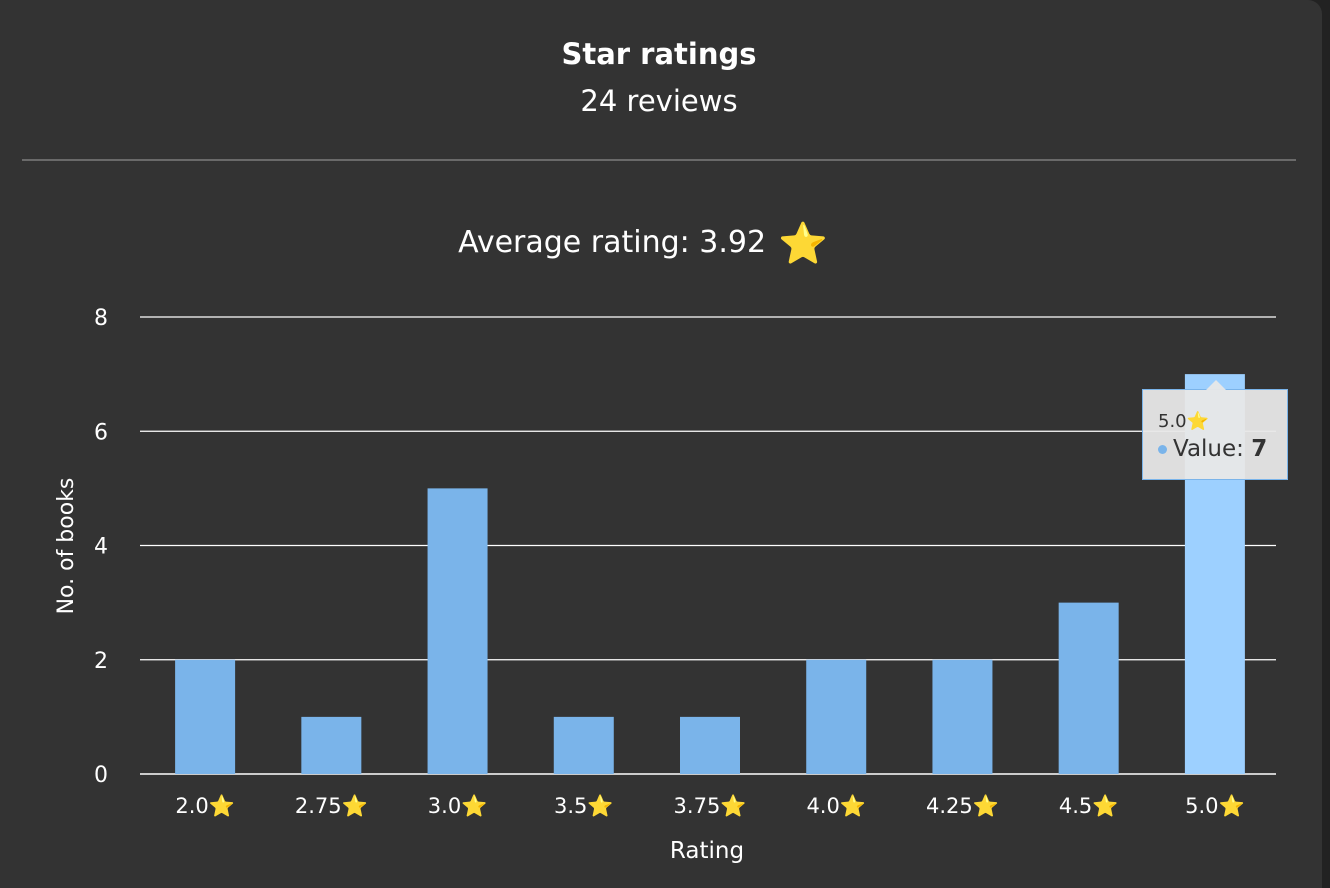  What do you see at coordinates (612, 242) in the screenshot?
I see `average-rating-text: Average rating: 3.92` at bounding box center [612, 242].